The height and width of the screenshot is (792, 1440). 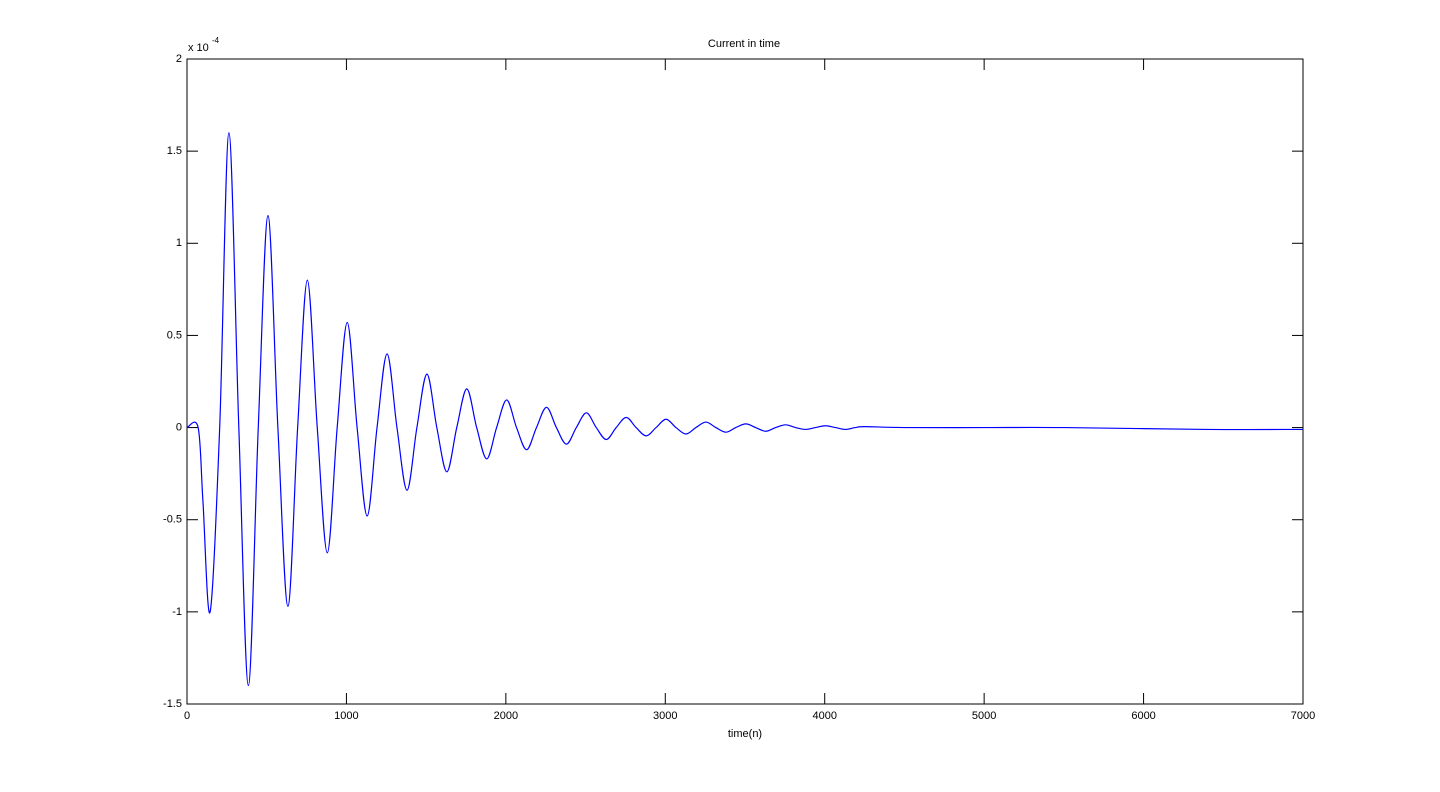 What do you see at coordinates (984, 716) in the screenshot?
I see `x-tick-label: 5000` at bounding box center [984, 716].